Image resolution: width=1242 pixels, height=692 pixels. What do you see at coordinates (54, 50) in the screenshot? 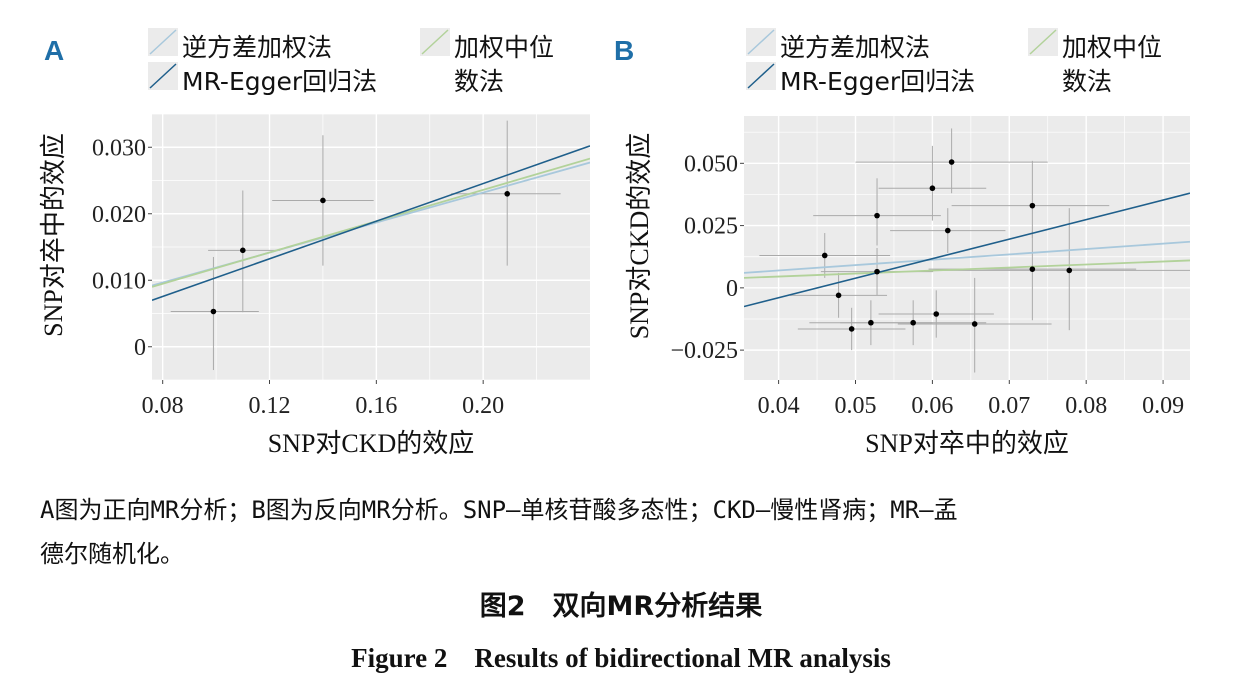
I see `panel-letter: A` at bounding box center [54, 50].